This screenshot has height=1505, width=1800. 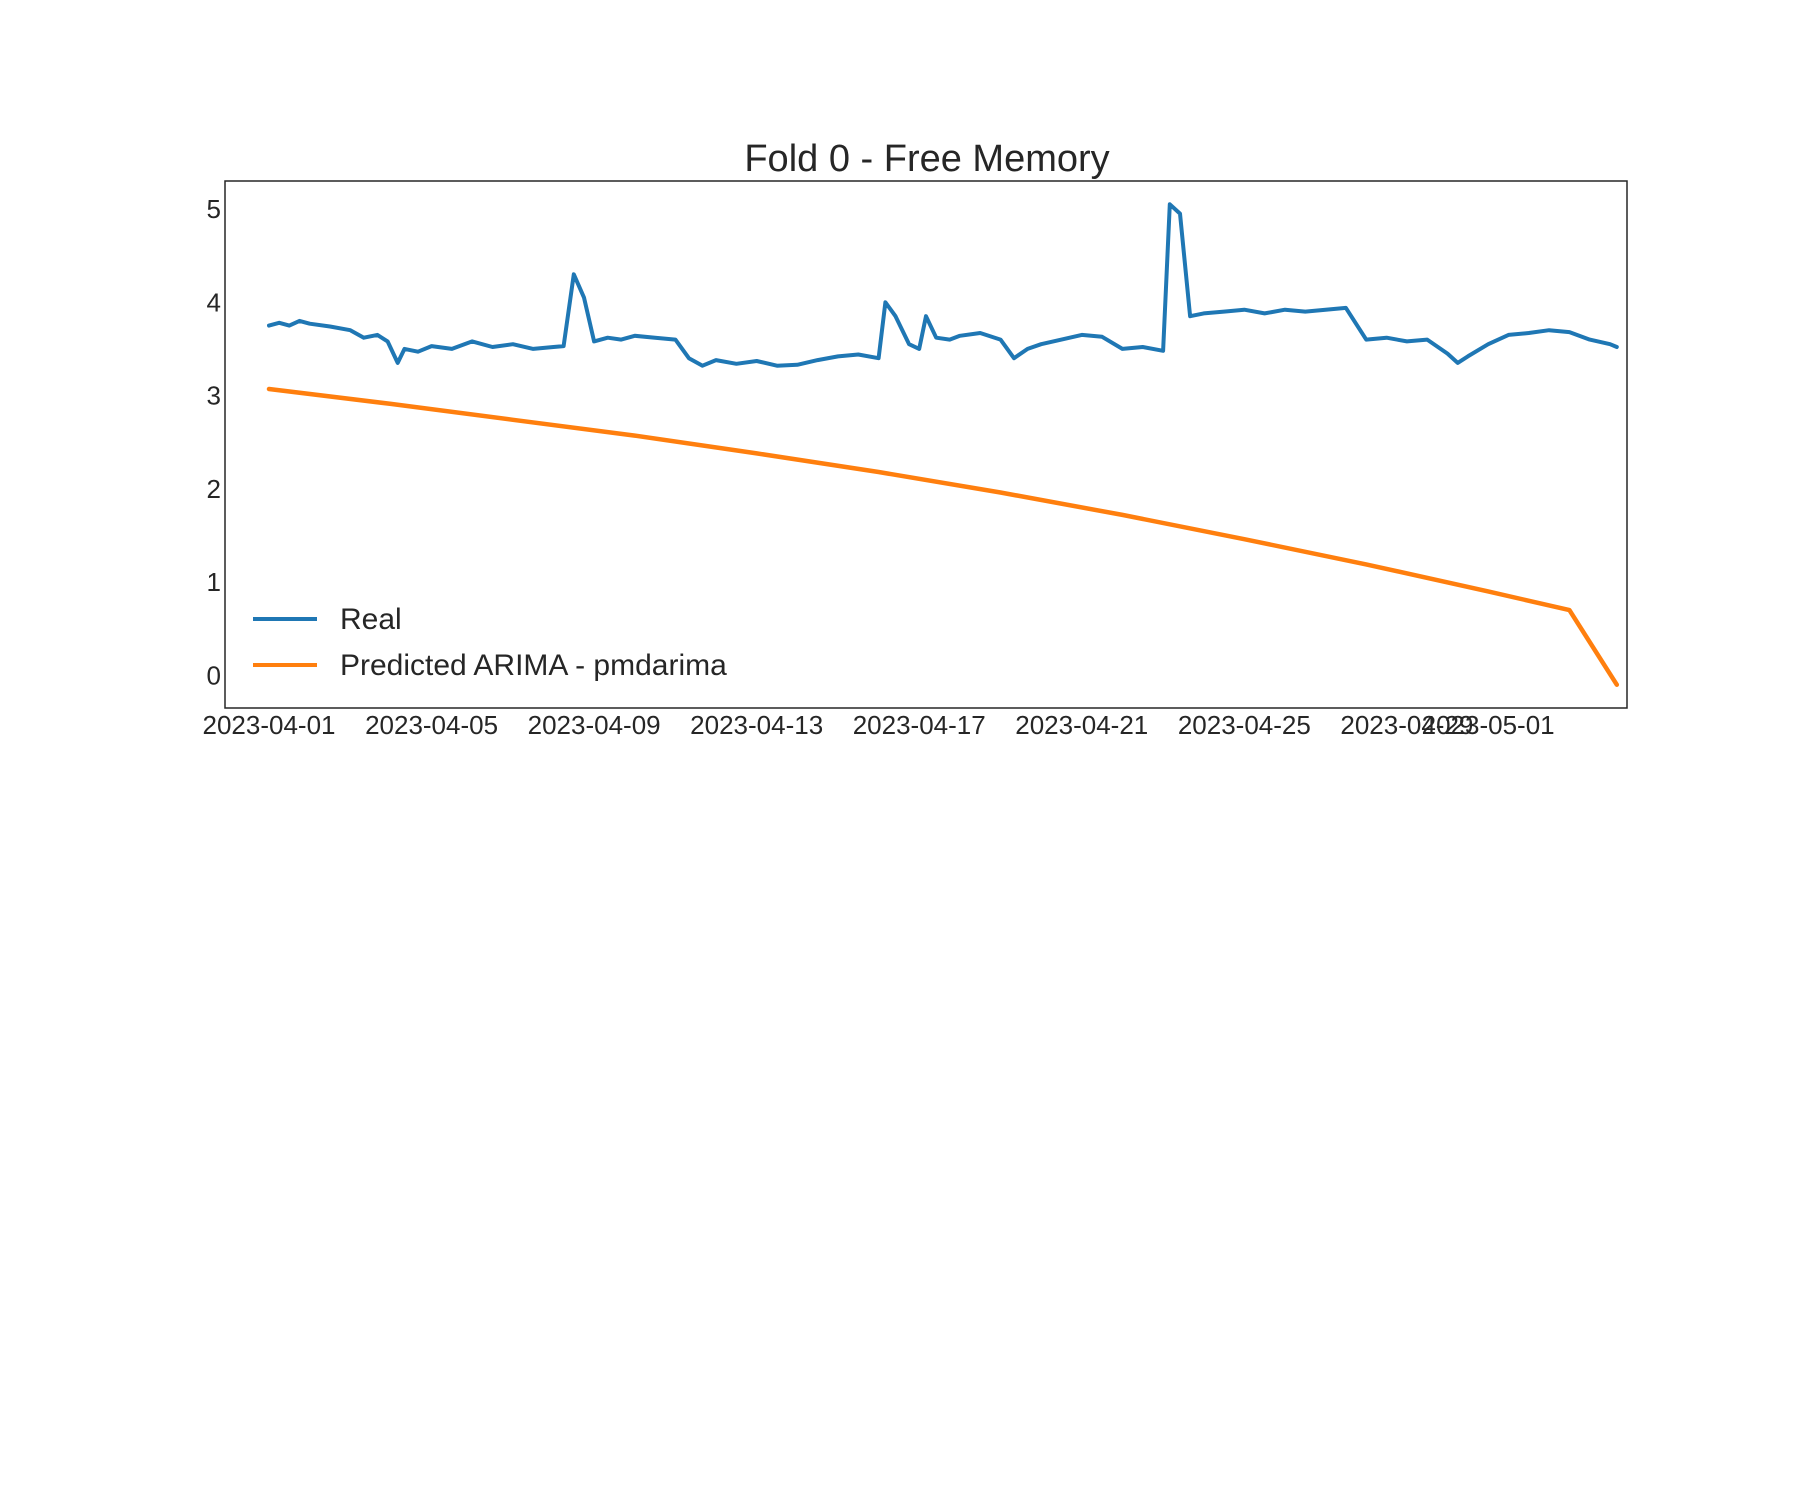 I want to click on y-tick-label: 0, so click(x=214, y=675).